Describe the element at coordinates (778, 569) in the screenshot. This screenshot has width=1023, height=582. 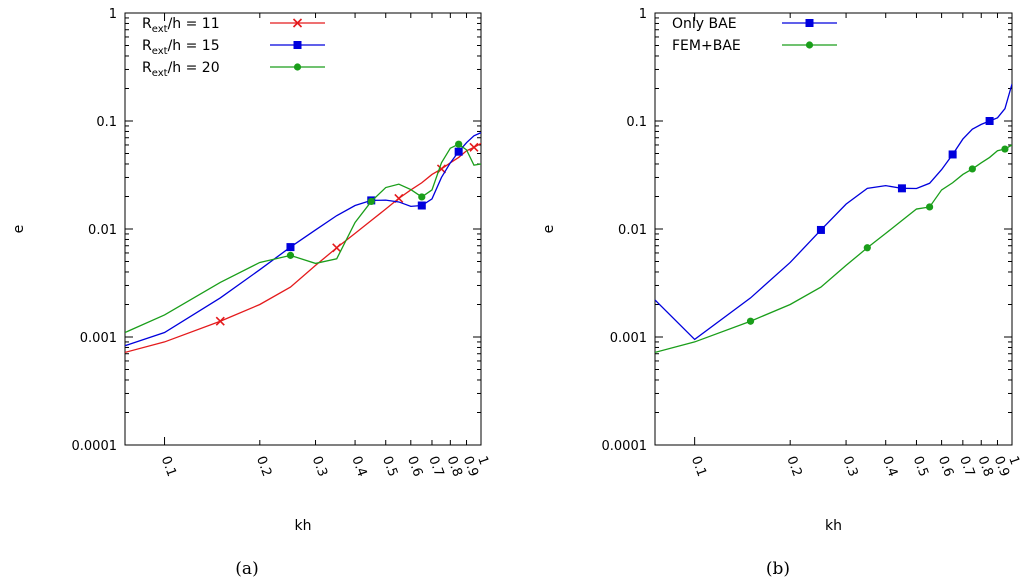
I see `panel-caption: (b)` at that location.